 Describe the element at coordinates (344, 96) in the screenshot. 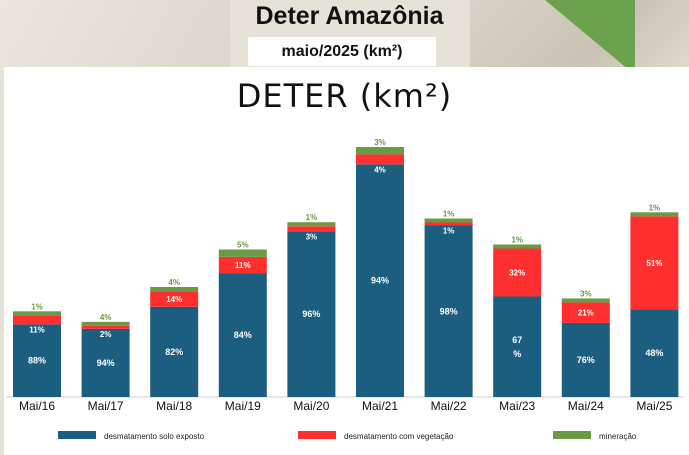

I see `chart-title: DETER (km²)` at that location.